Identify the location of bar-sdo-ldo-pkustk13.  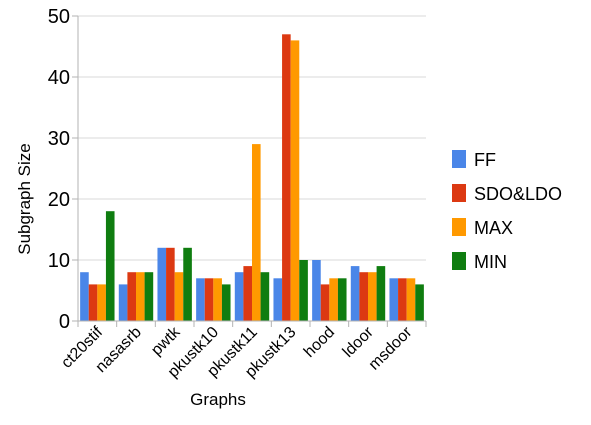
(286, 177).